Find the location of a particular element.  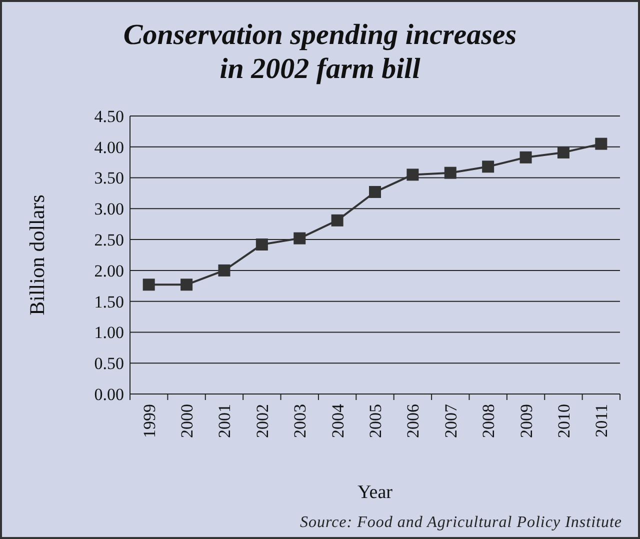

y-tick-label: 2.50 is located at coordinates (109, 240).